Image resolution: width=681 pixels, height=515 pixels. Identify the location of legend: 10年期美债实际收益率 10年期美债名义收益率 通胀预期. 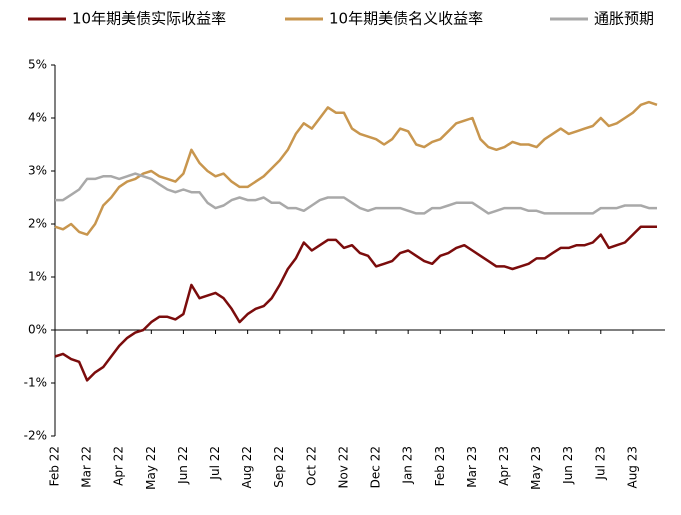
(341, 19).